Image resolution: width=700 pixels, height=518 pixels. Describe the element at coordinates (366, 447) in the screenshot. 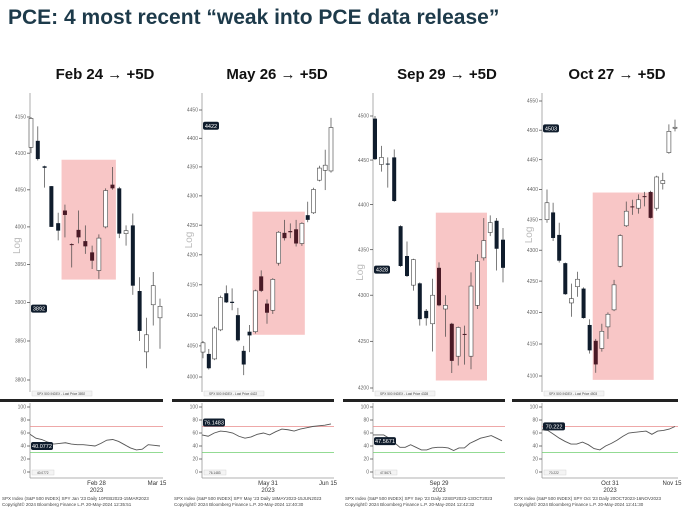

I see `rsi-tick-label: 40` at that location.